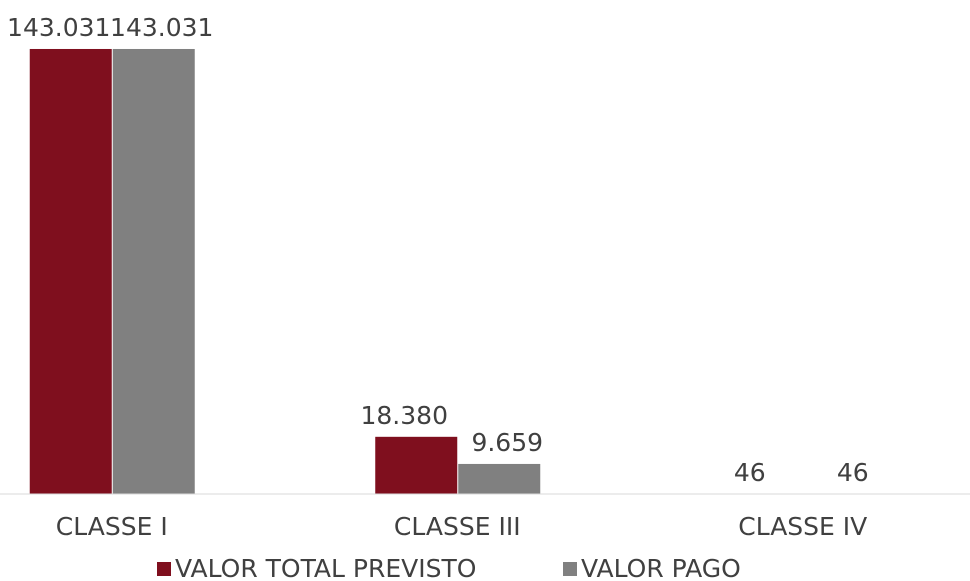 This screenshot has height=581, width=970. What do you see at coordinates (112, 526) in the screenshot?
I see `x-tick-label: CLASSE I` at bounding box center [112, 526].